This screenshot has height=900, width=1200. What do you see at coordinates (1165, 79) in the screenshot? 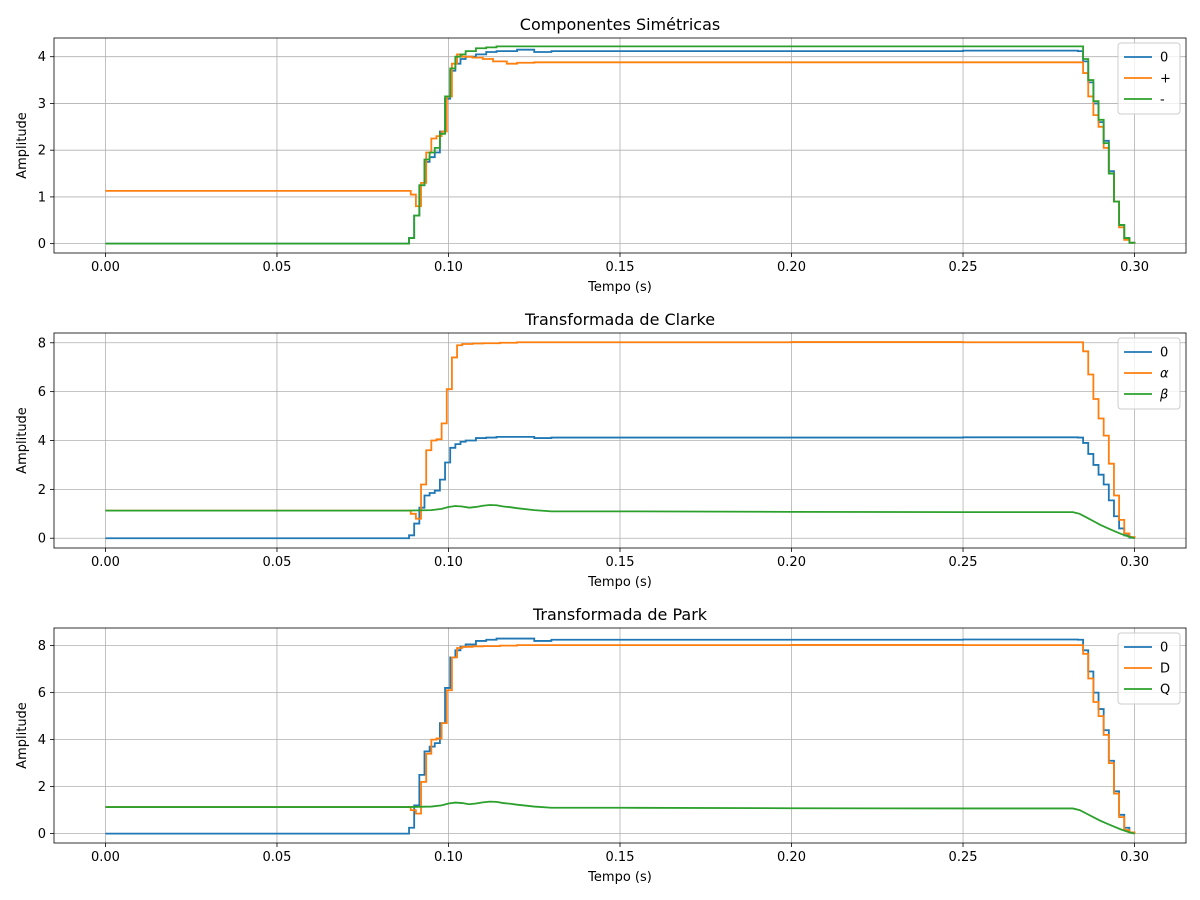
I see `legend-label-1: +` at bounding box center [1165, 79].